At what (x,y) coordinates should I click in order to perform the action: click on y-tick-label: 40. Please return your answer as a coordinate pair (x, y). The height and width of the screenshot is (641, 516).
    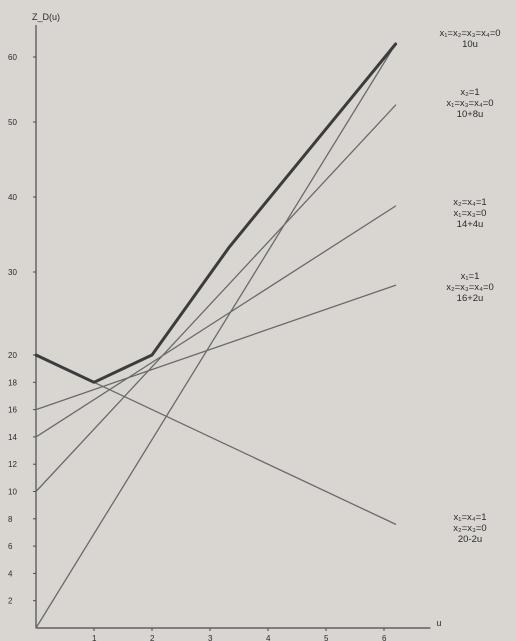
    Looking at the image, I should click on (12, 197).